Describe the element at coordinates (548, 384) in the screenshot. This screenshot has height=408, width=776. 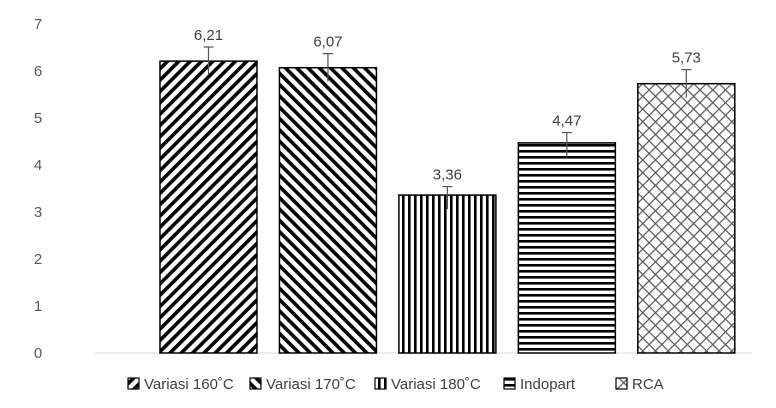
I see `legend-label: Indopart` at that location.